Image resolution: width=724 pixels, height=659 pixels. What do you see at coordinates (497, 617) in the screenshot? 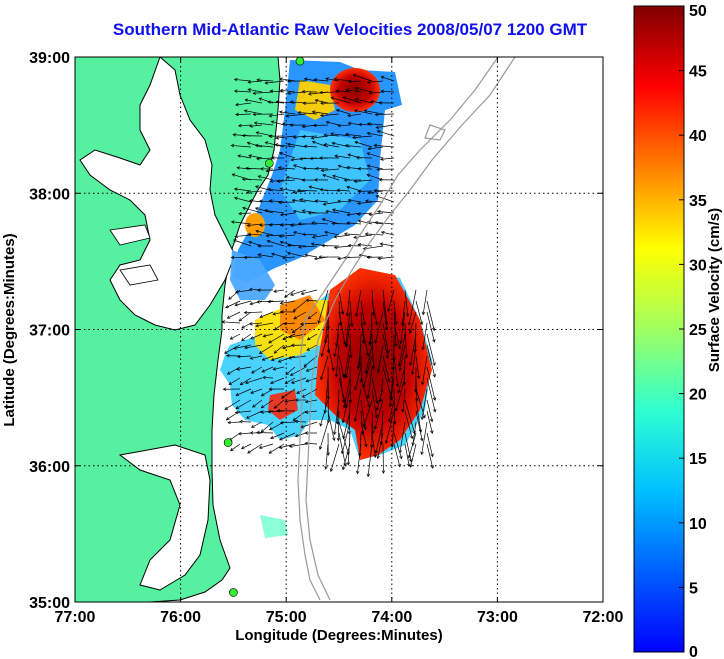
I see `x-tick-label: 73:00` at bounding box center [497, 617].